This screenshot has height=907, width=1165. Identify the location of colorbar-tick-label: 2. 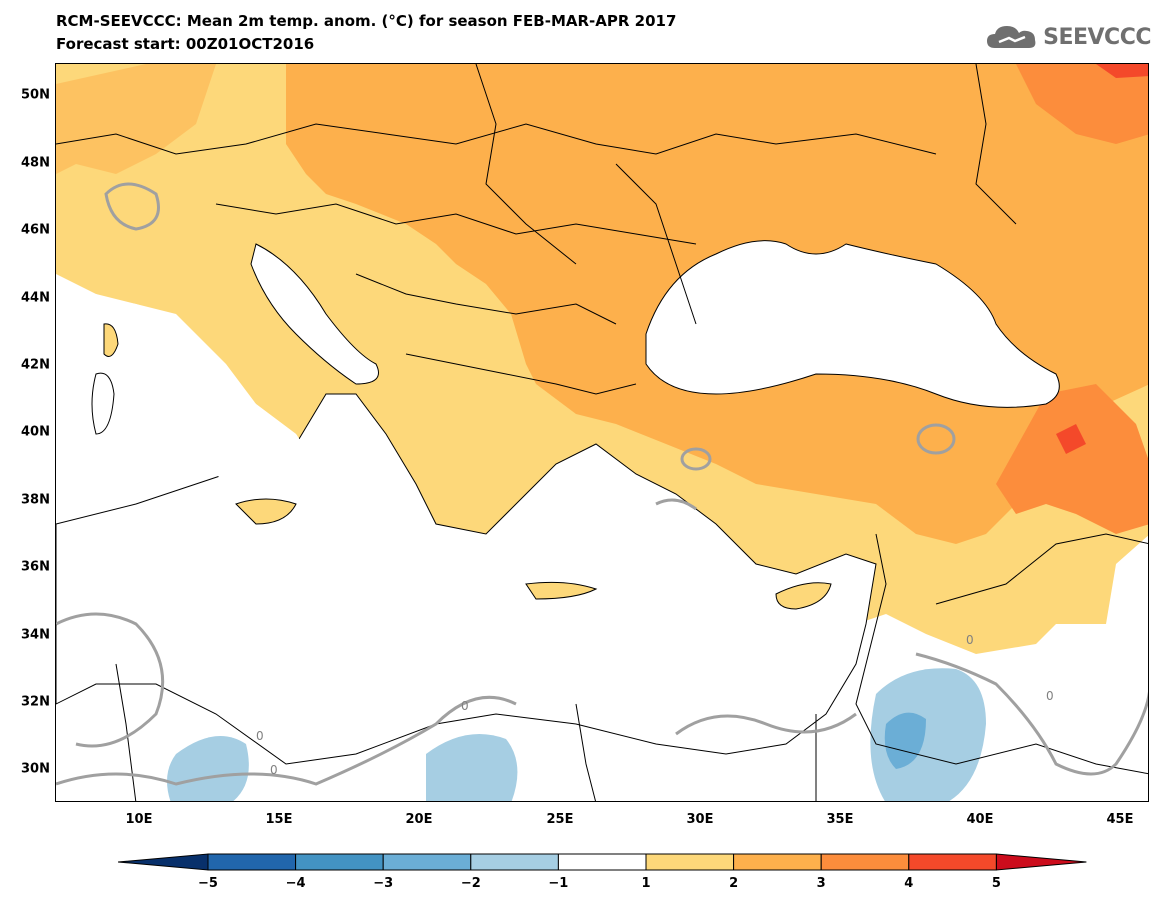
(734, 883).